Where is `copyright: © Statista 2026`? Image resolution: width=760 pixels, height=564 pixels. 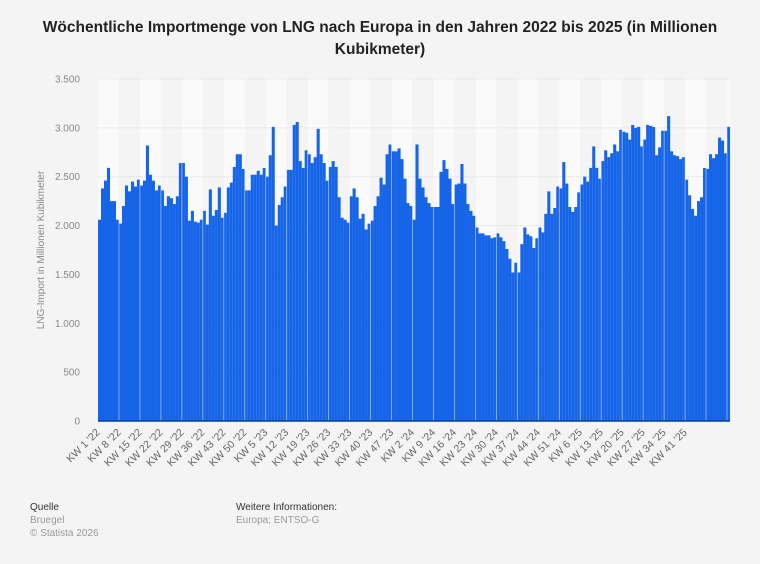
copyright: © Statista 2026 is located at coordinates (64, 533).